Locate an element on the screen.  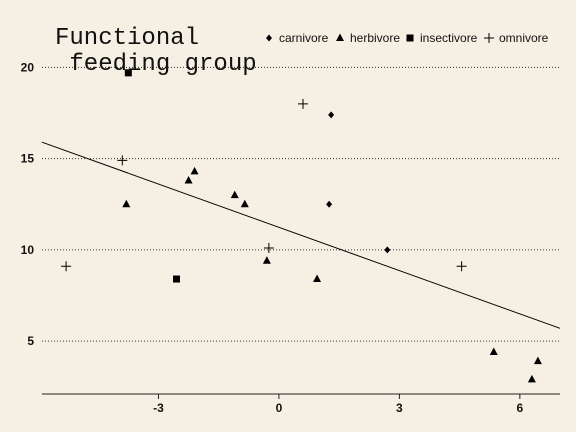
x-tick-label: 6 is located at coordinates (520, 408).